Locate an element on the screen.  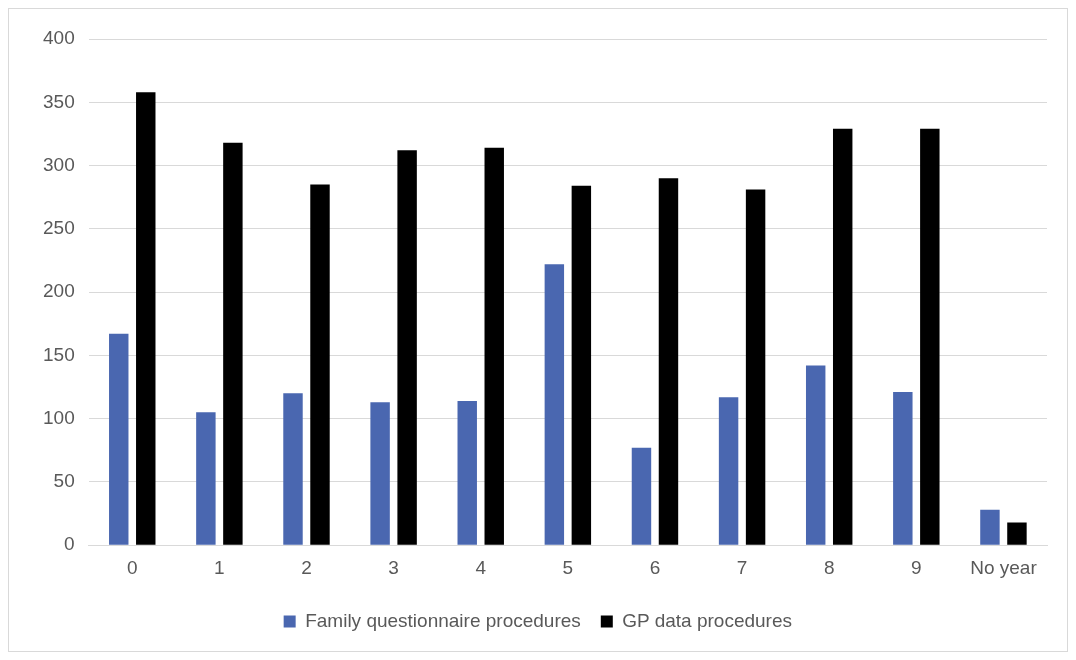
x-tick-label: 4 is located at coordinates (481, 567).